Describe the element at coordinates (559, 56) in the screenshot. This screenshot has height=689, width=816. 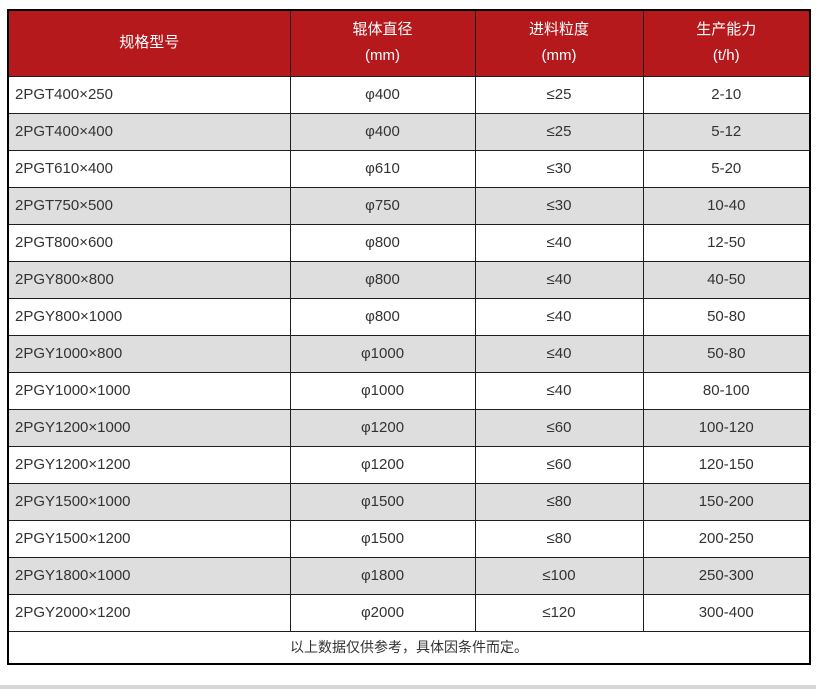
I see `column-unit-feed-size: (mm)` at that location.